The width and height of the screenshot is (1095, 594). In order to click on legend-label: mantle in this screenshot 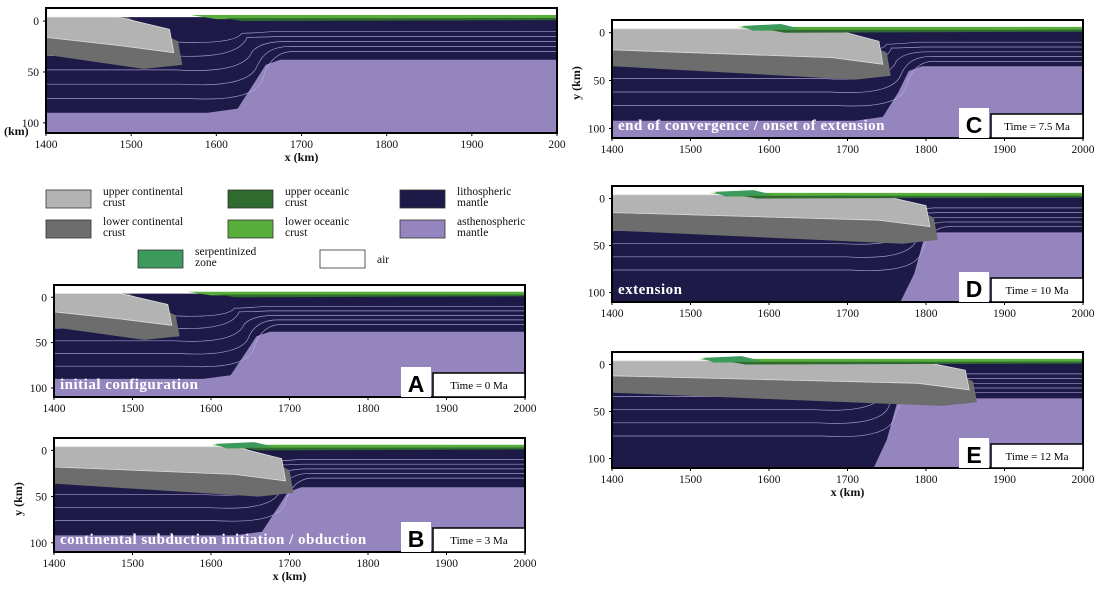, I will do `click(472, 203)`.